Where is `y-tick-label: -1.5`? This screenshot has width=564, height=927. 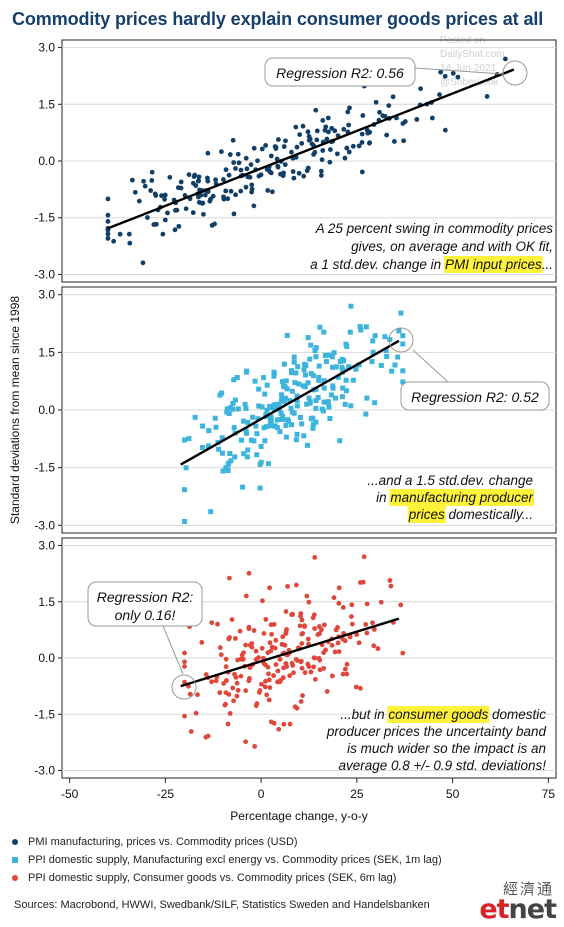
y-tick-label: -1.5 is located at coordinates (44, 468).